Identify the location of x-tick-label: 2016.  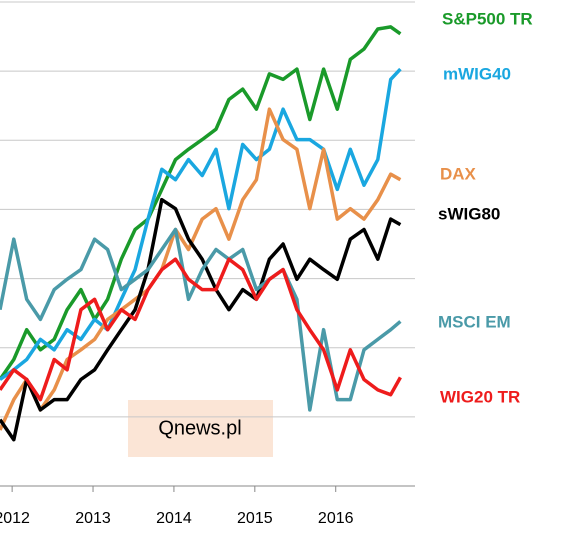
(336, 518).